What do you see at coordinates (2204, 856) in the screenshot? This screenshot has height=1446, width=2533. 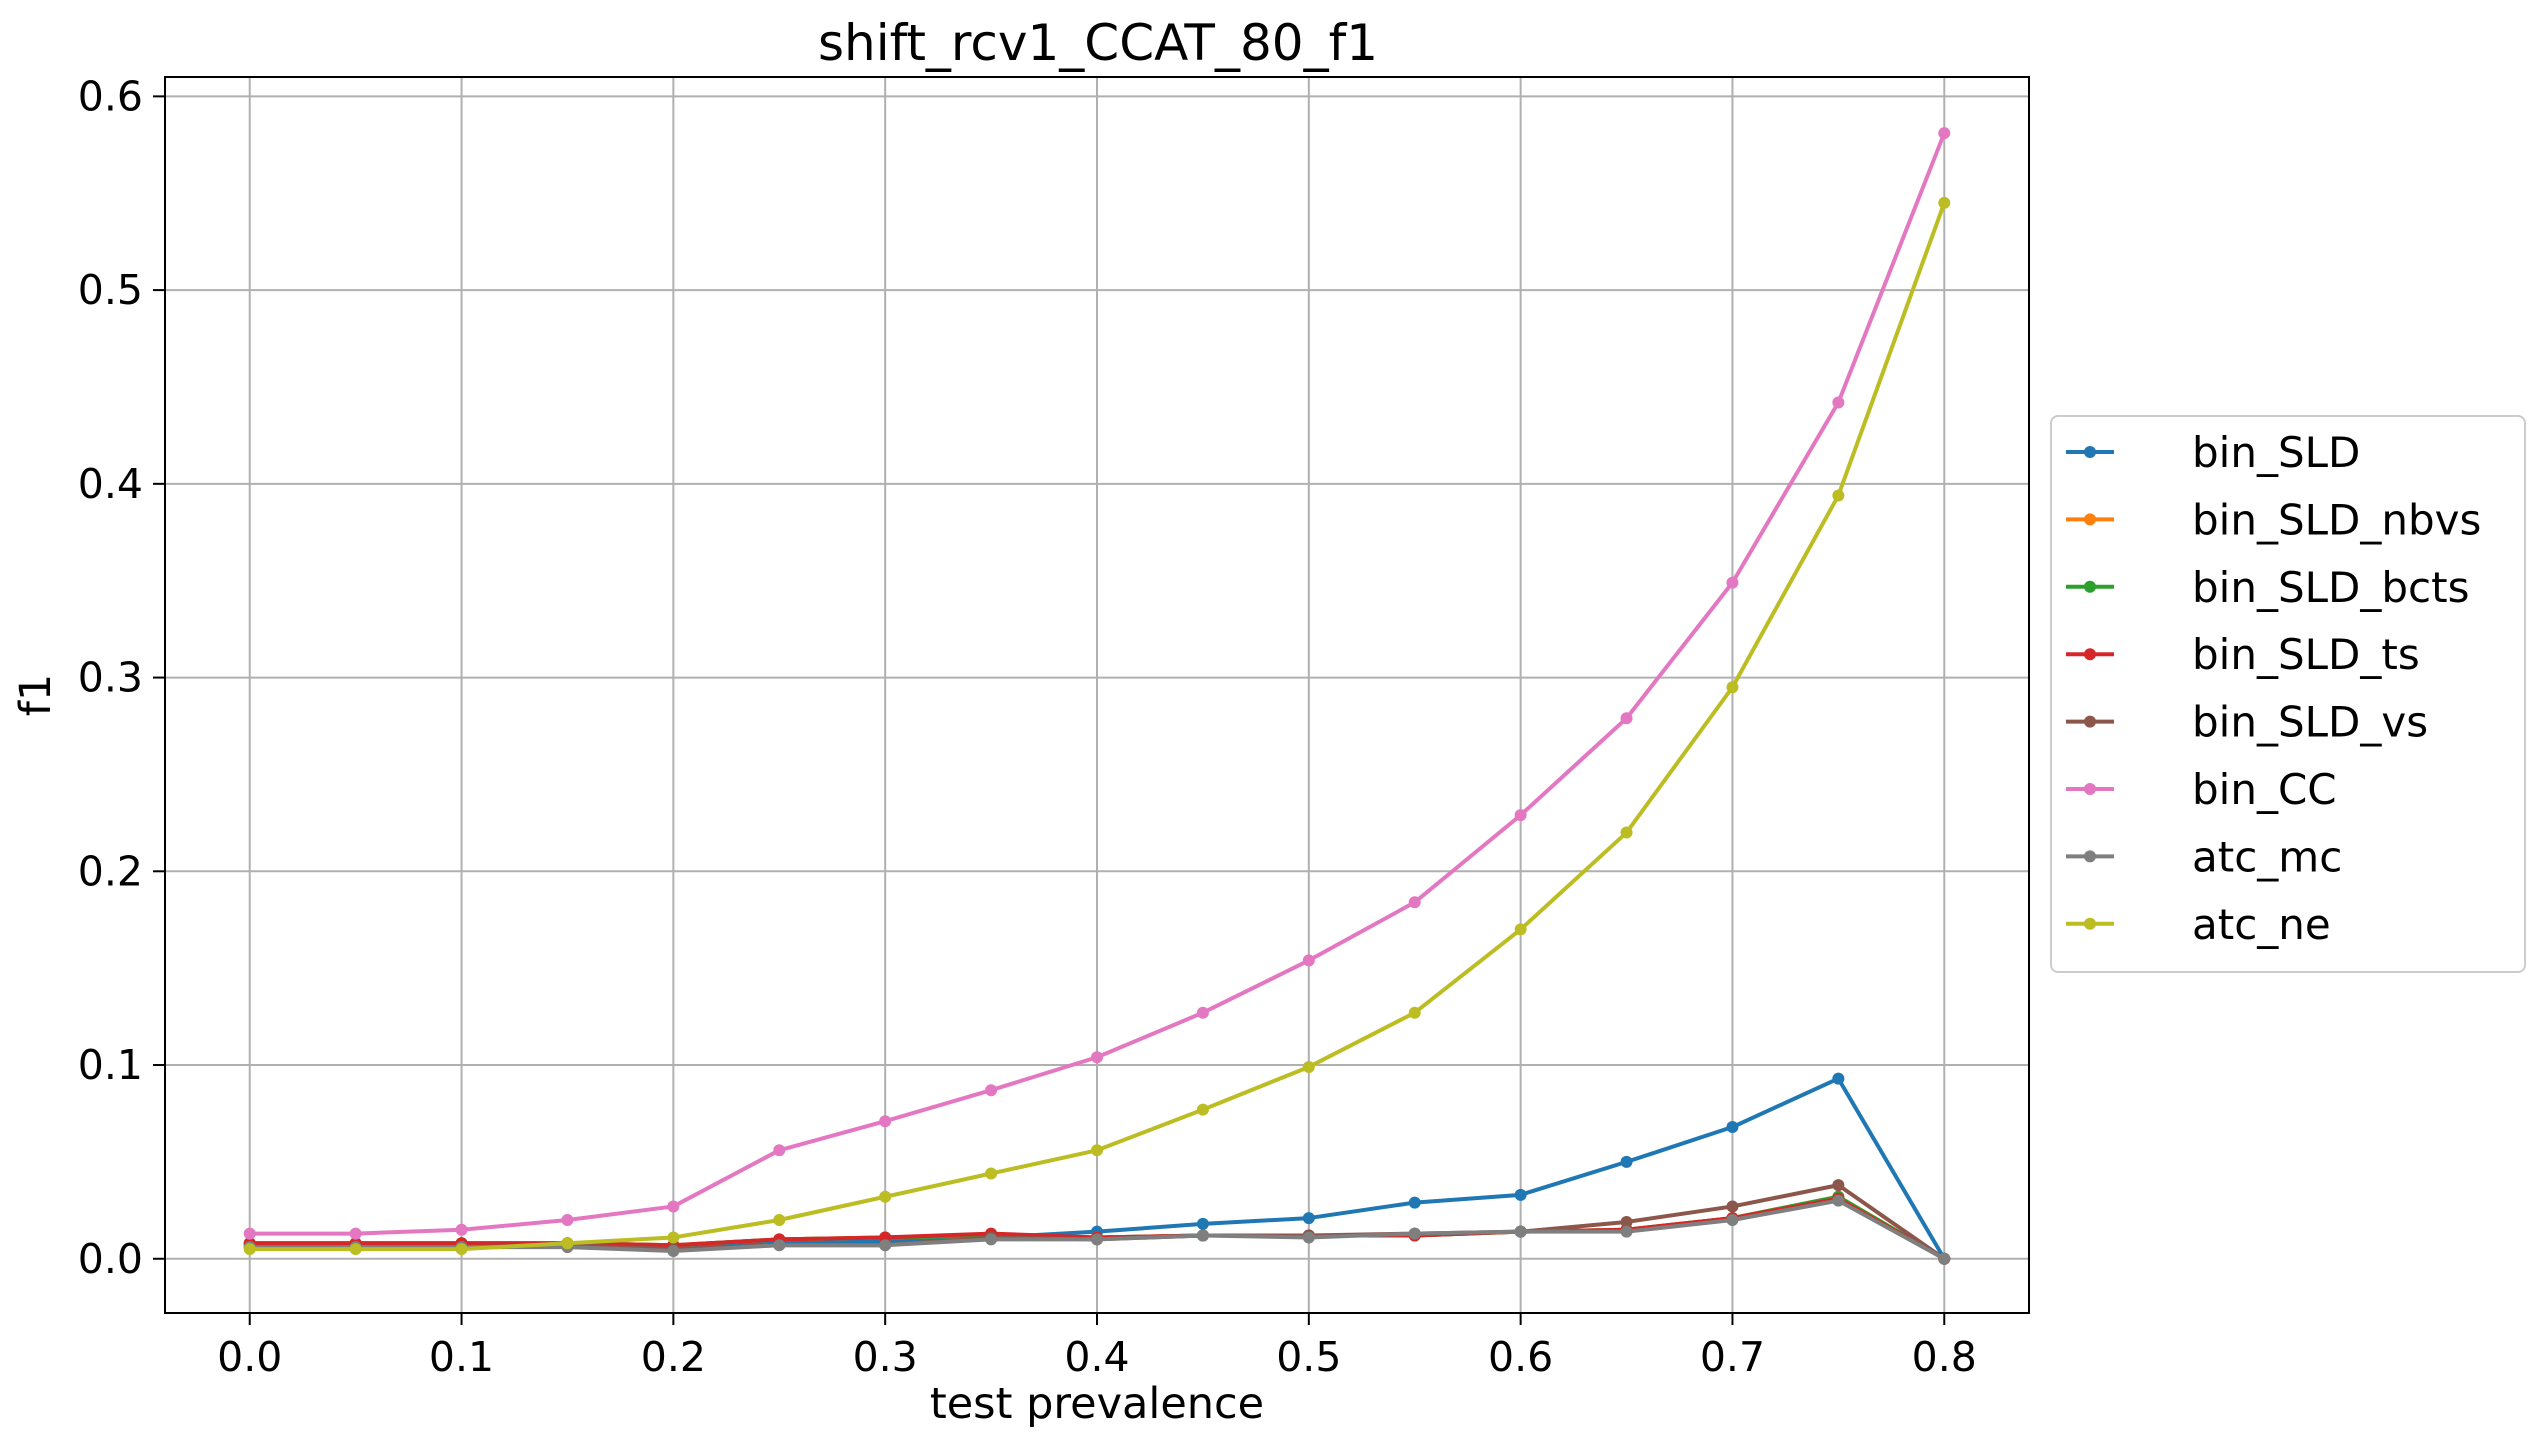 I see `legend-item-atc_mc: atc_mc` at bounding box center [2204, 856].